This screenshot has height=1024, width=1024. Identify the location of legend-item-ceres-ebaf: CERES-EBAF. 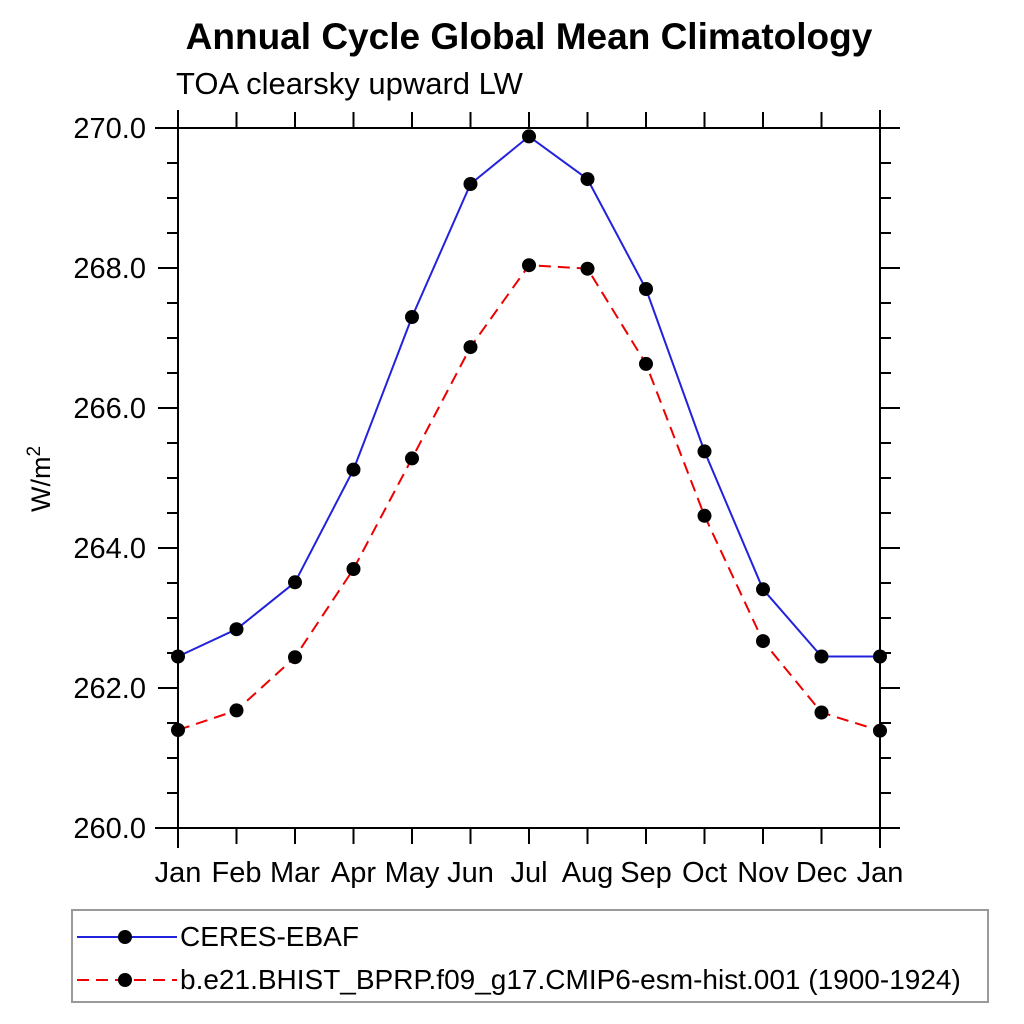
(217, 936).